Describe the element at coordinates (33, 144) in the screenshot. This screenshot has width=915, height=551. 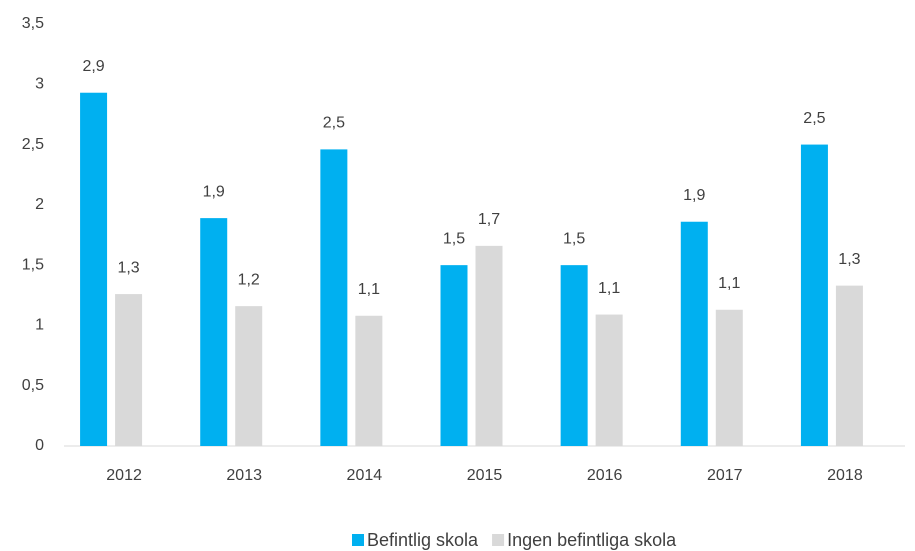
I see `y-tick-label: 2,5` at that location.